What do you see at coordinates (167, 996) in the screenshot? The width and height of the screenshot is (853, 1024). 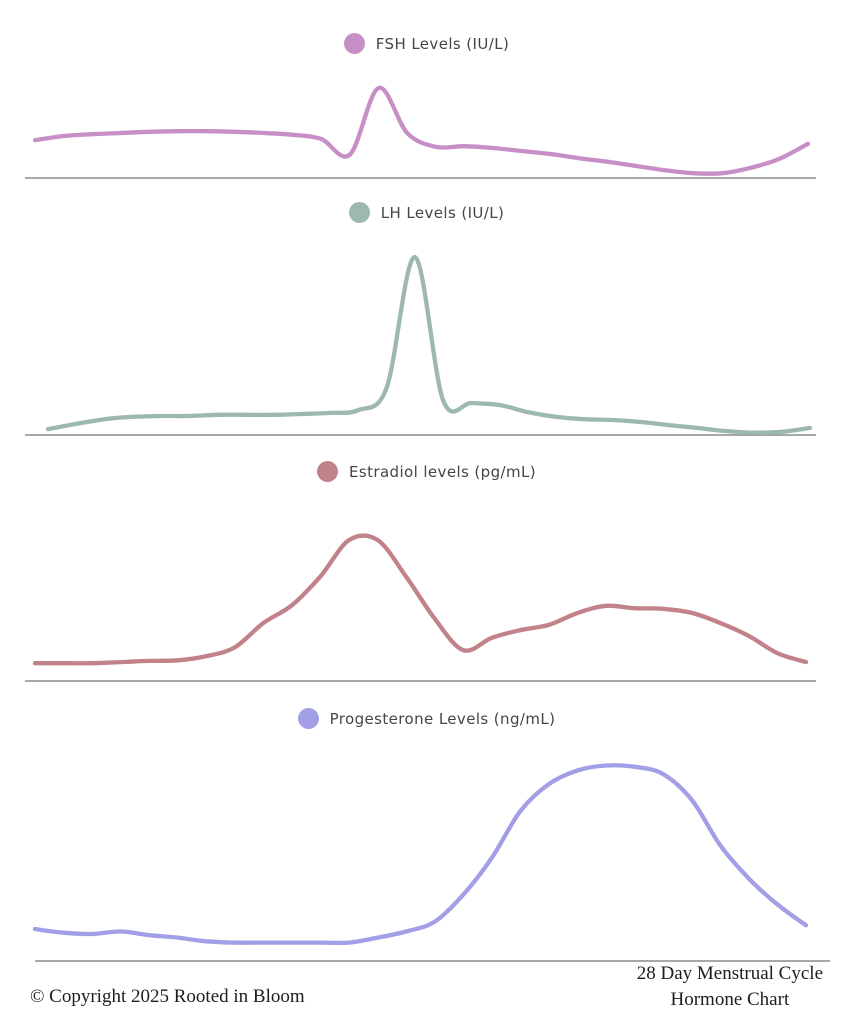 I see `copyright-text: © Copyright 2025 Rooted in Bloom` at bounding box center [167, 996].